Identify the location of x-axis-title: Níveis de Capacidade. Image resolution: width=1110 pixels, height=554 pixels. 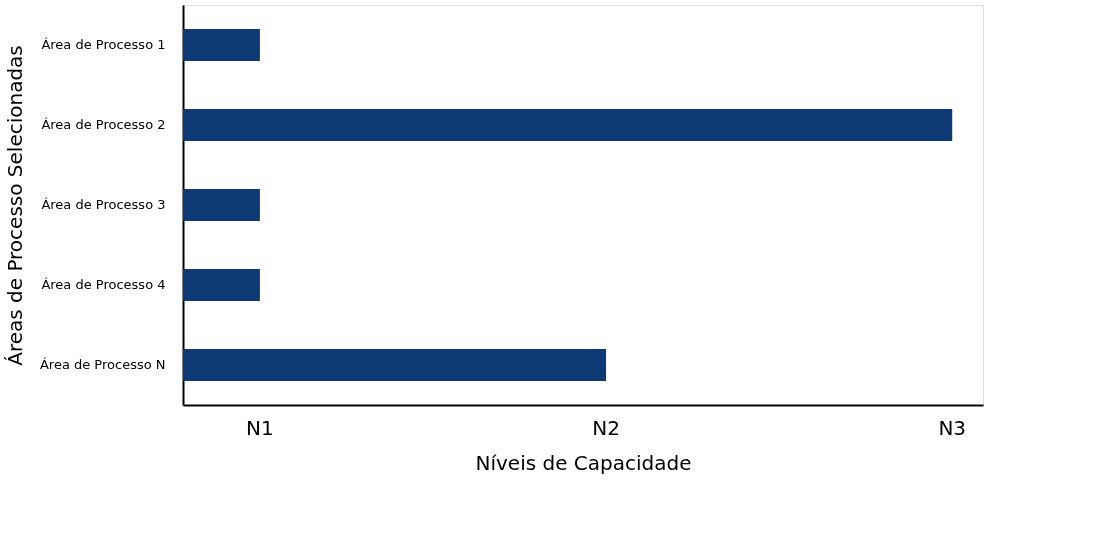
(583, 462).